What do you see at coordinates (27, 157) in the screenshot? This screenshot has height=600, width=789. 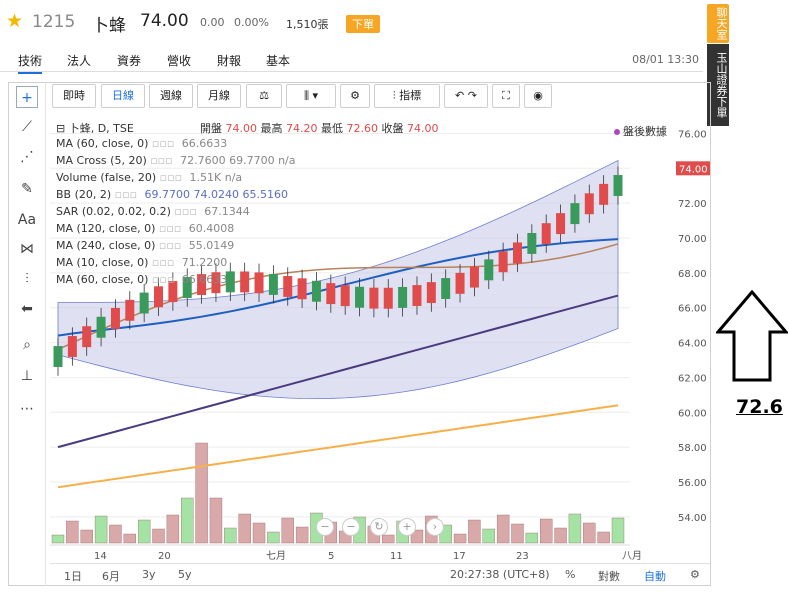 I see `pitchfork-icon: ⋰` at bounding box center [27, 157].